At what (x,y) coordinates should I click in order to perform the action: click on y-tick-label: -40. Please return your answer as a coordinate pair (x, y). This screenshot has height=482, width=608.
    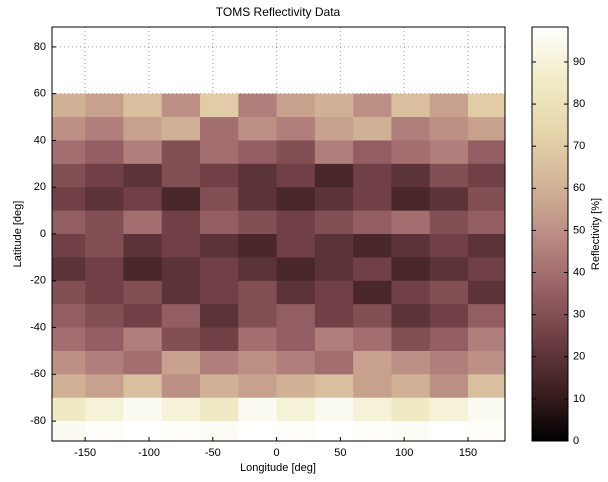
    Looking at the image, I should click on (38, 327).